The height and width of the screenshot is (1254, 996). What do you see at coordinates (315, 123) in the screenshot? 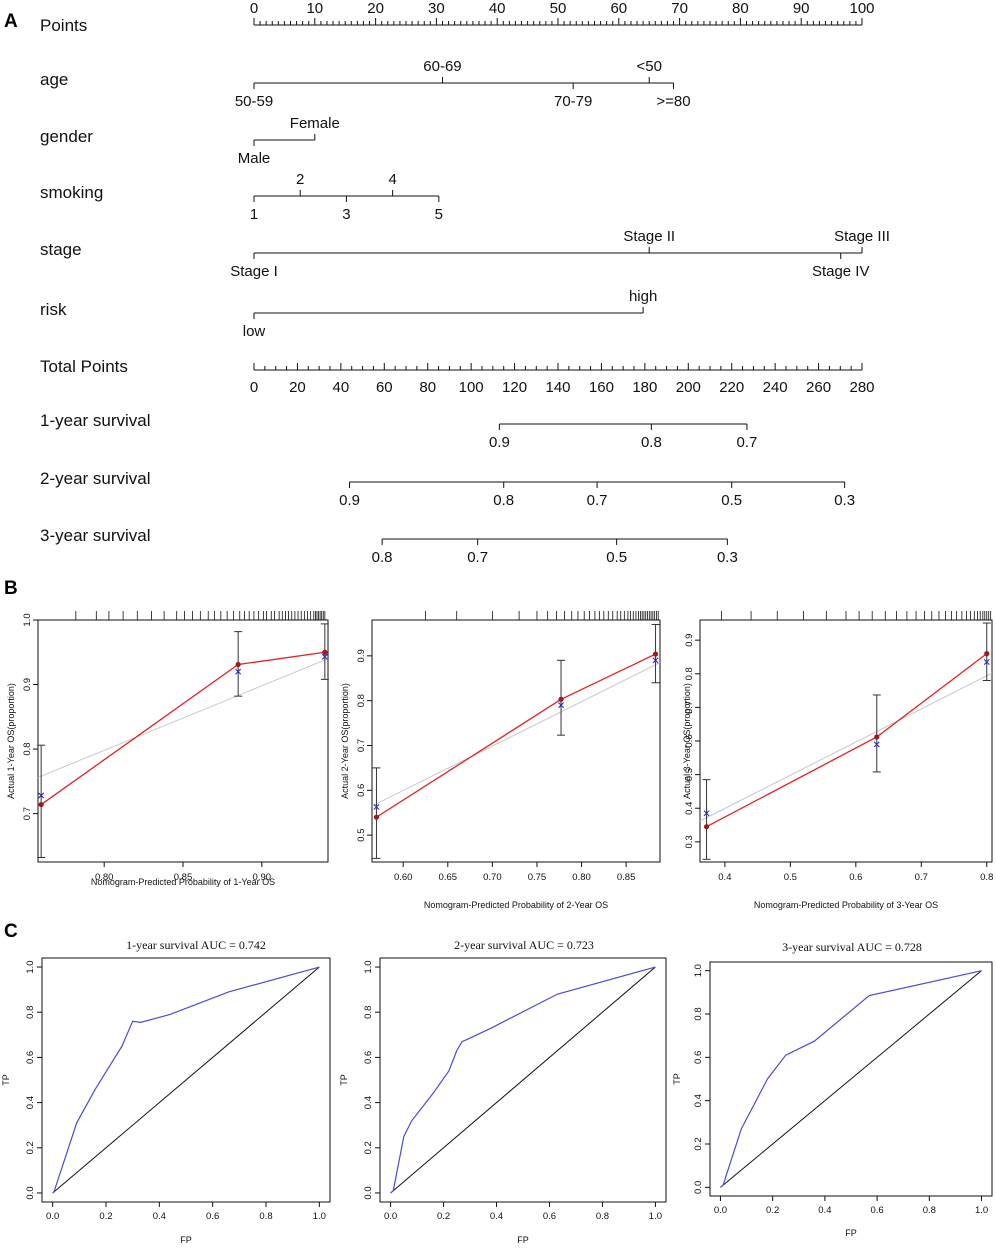
I see `variable-level-gender: Female` at bounding box center [315, 123].